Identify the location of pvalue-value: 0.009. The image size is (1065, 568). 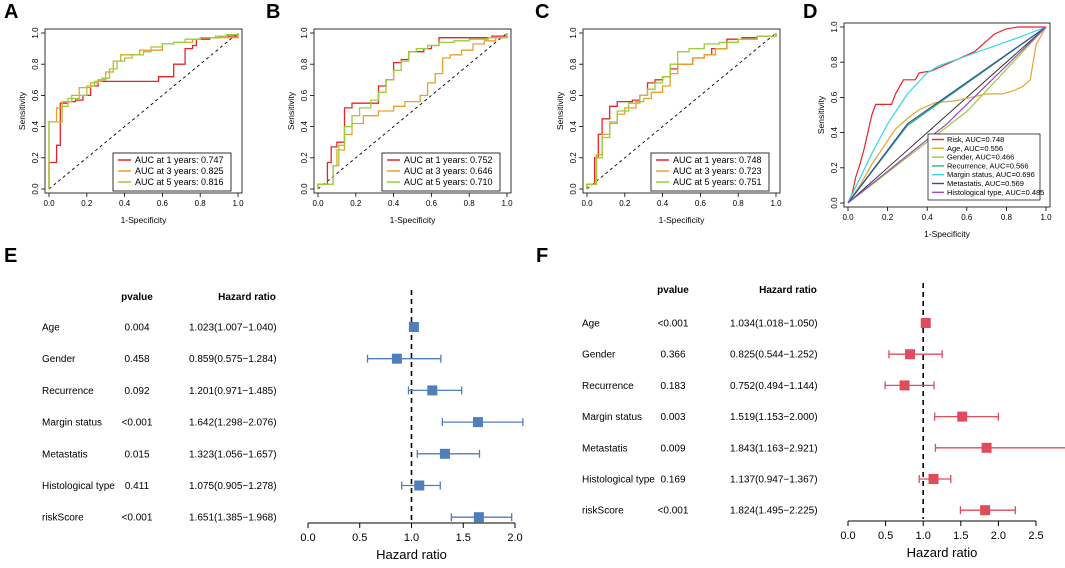
(672, 448).